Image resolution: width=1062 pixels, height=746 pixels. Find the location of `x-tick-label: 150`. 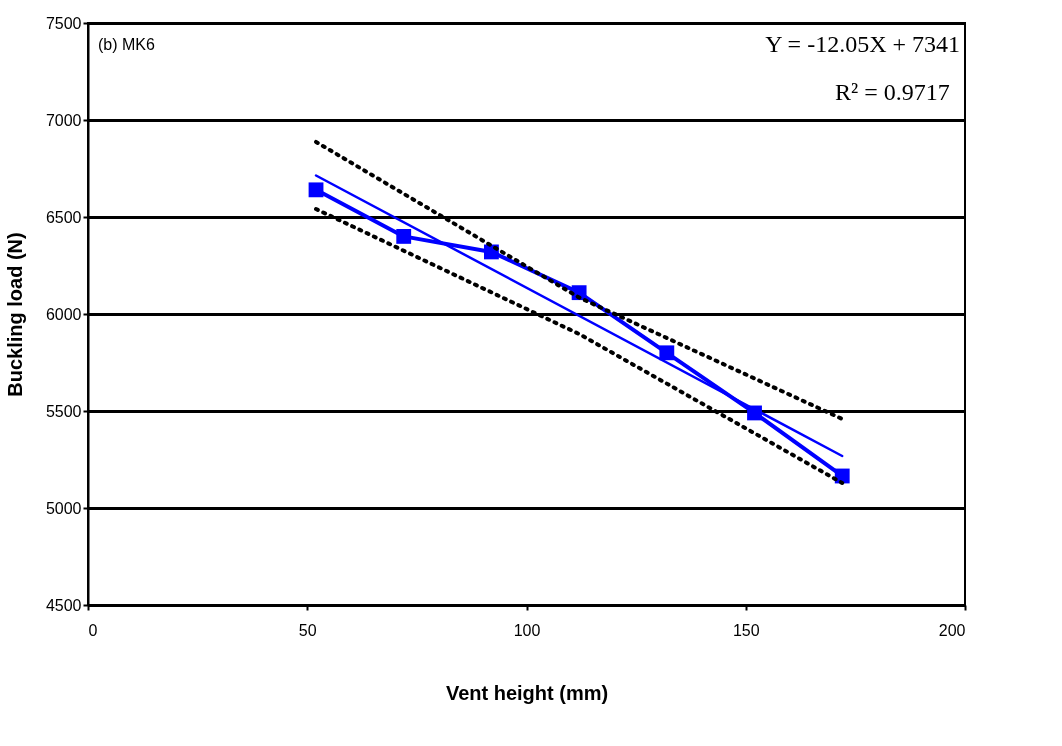

x-tick-label: 150 is located at coordinates (746, 630).